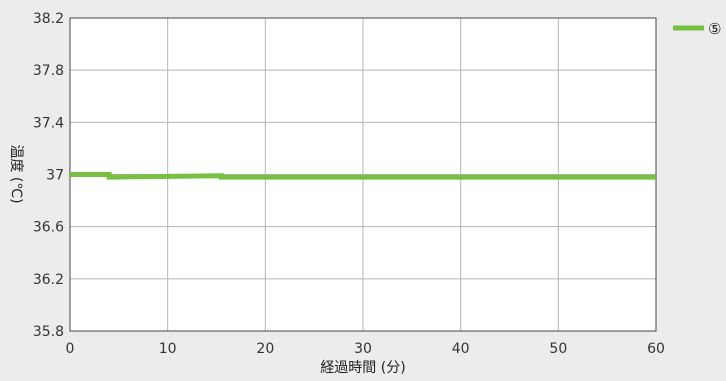  Describe the element at coordinates (265, 349) in the screenshot. I see `x-tick-label: 20` at that location.